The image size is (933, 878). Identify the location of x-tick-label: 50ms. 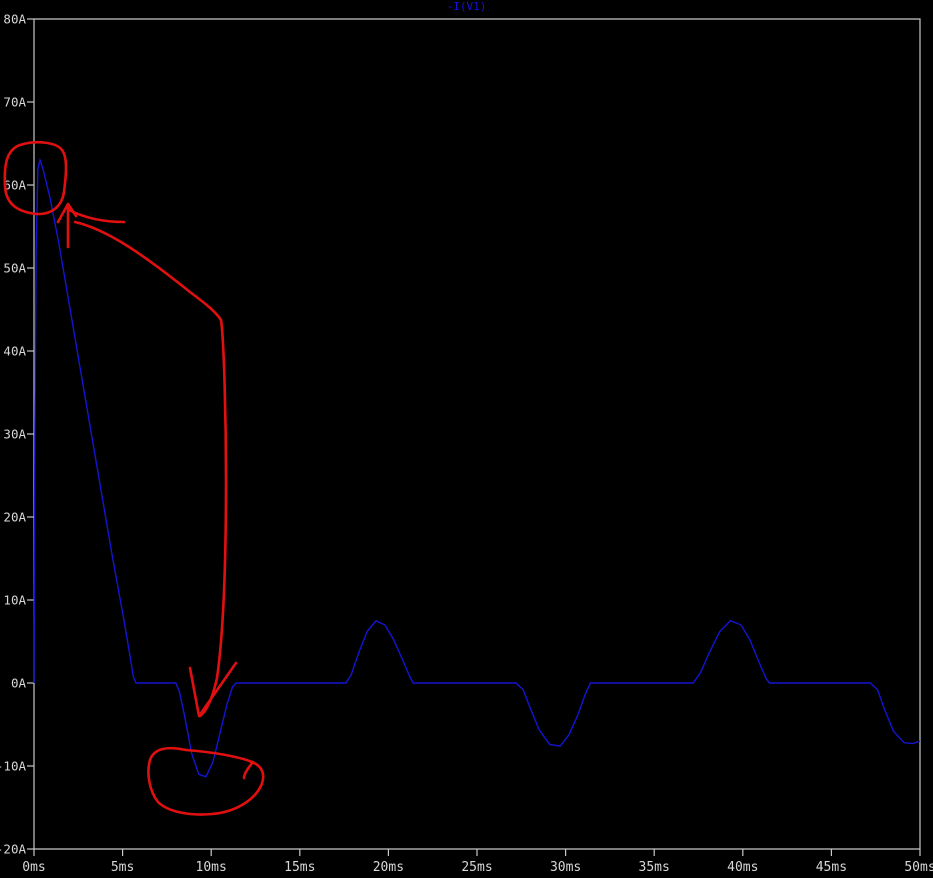
(918, 867).